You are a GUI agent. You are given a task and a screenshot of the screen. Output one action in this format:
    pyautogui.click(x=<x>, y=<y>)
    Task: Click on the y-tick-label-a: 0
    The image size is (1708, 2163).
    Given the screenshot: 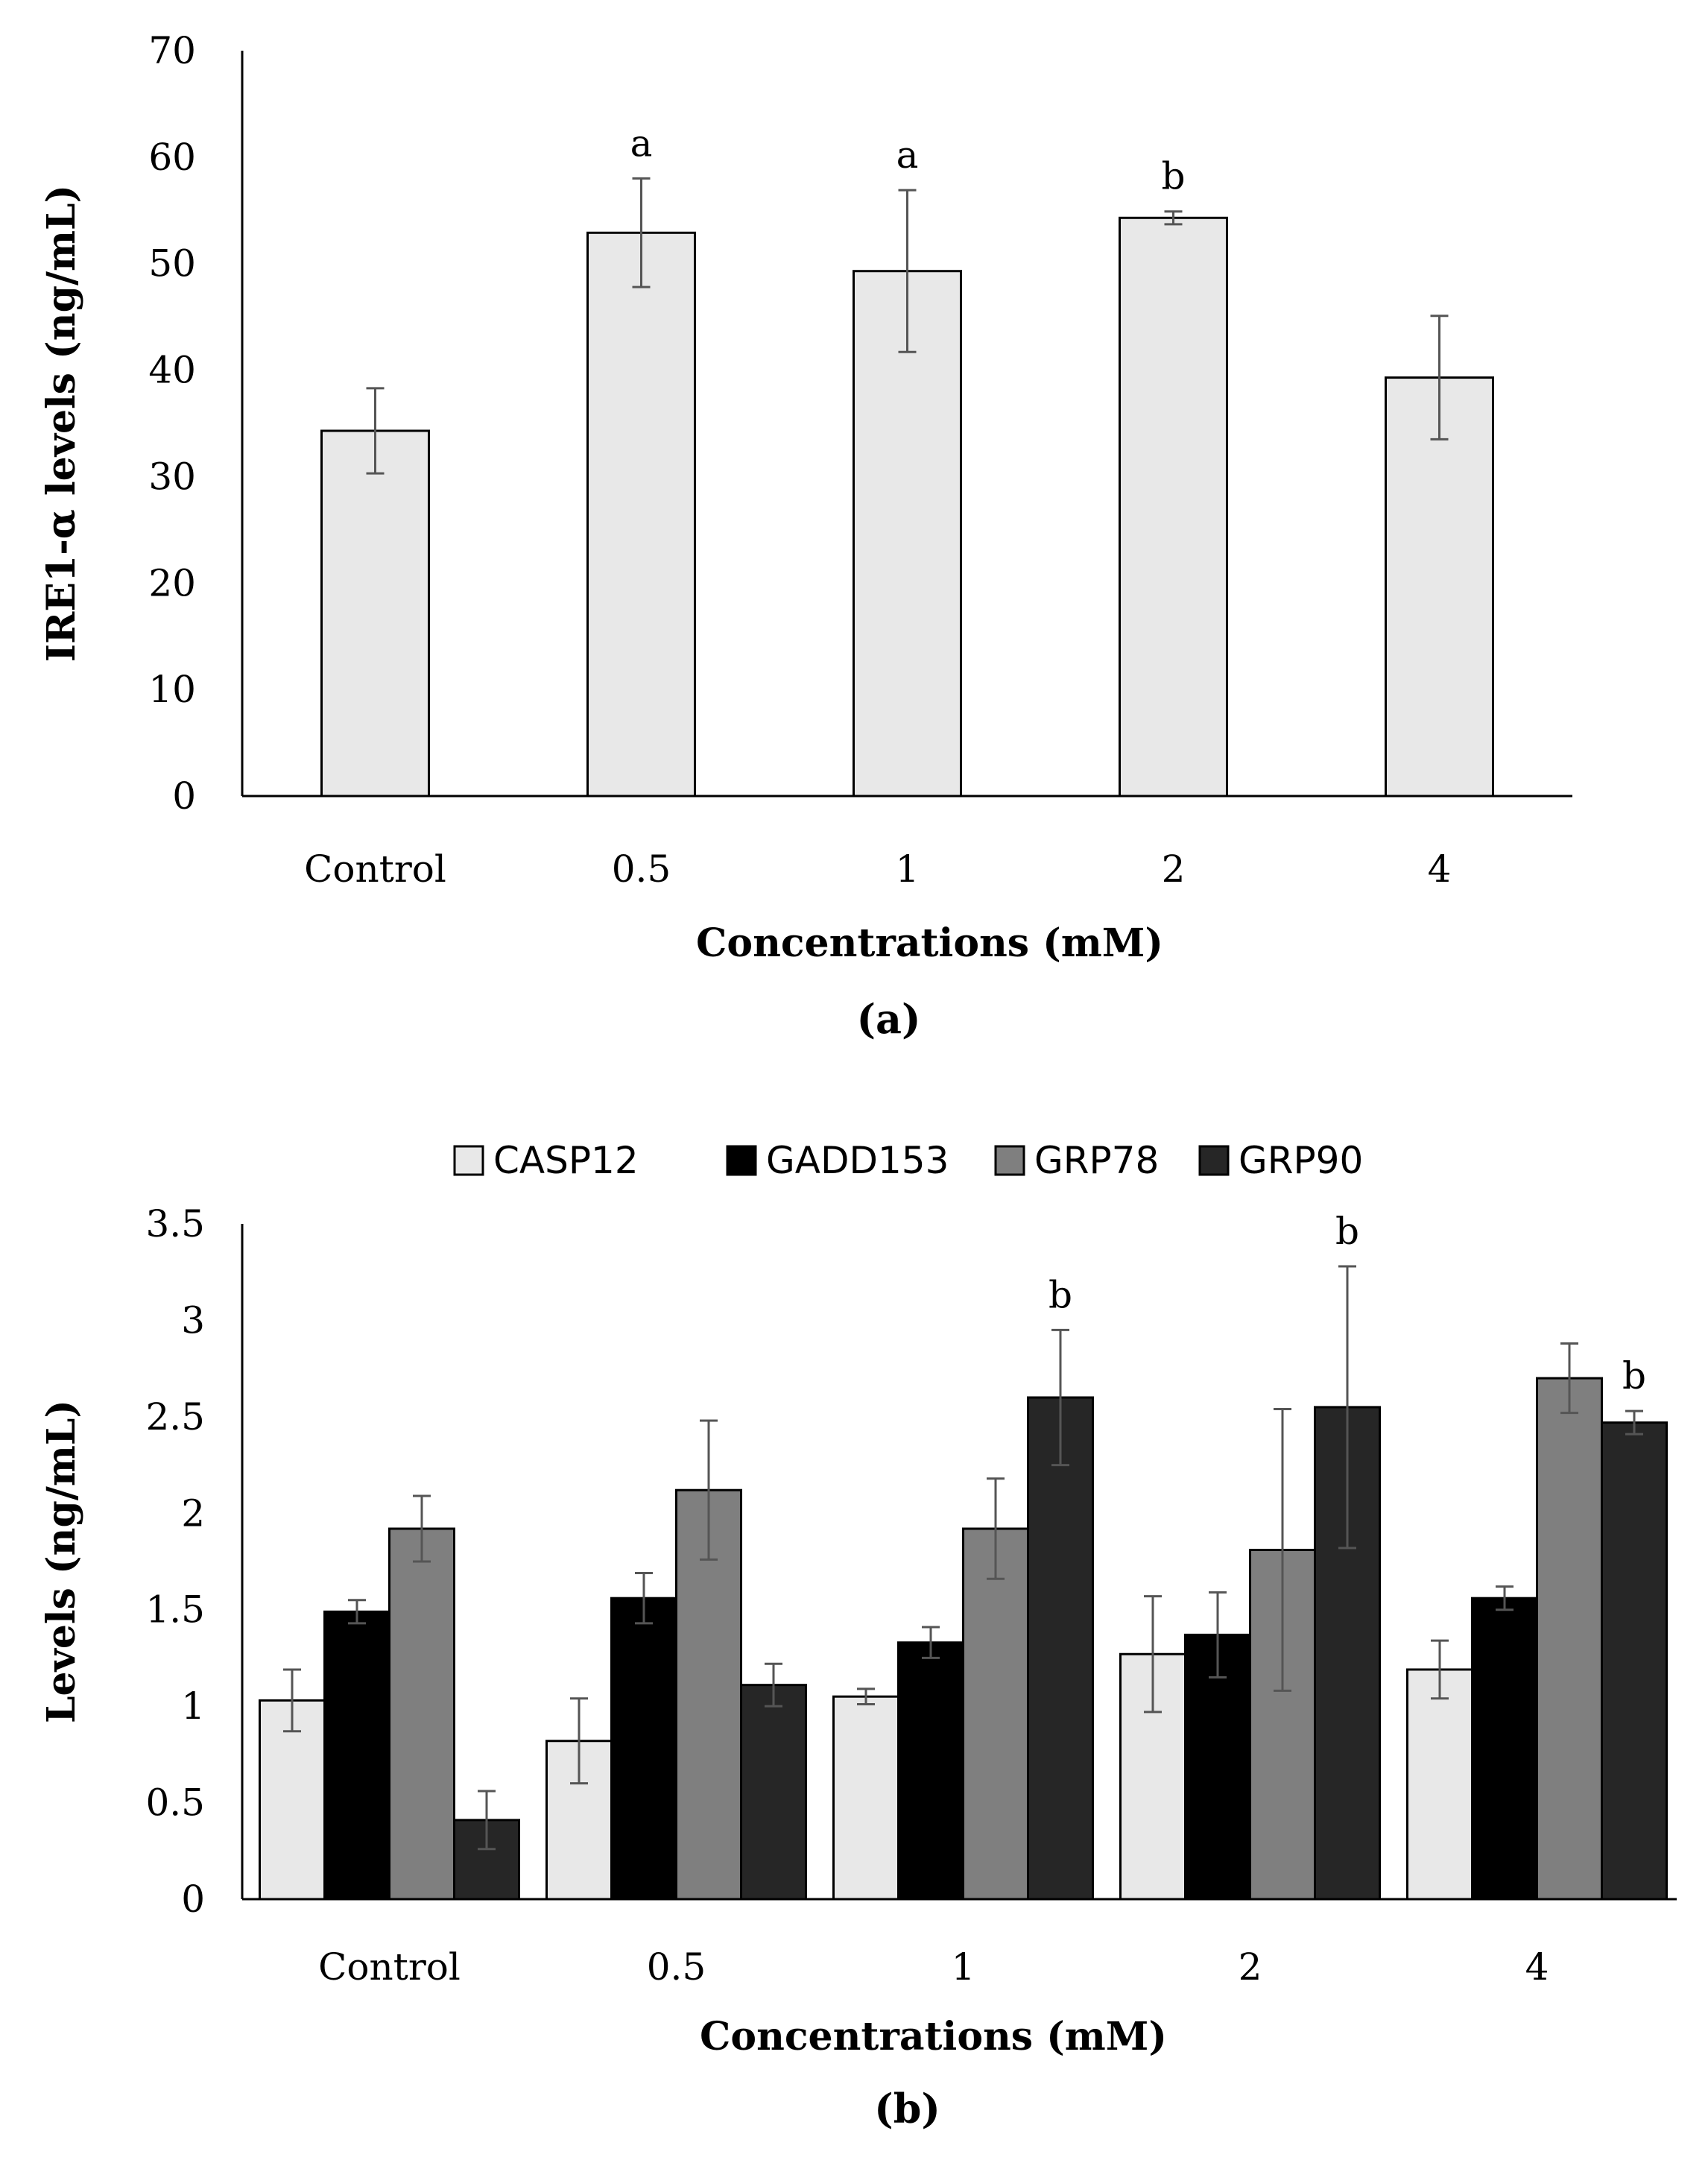 What is the action you would take?
    pyautogui.click(x=184, y=796)
    